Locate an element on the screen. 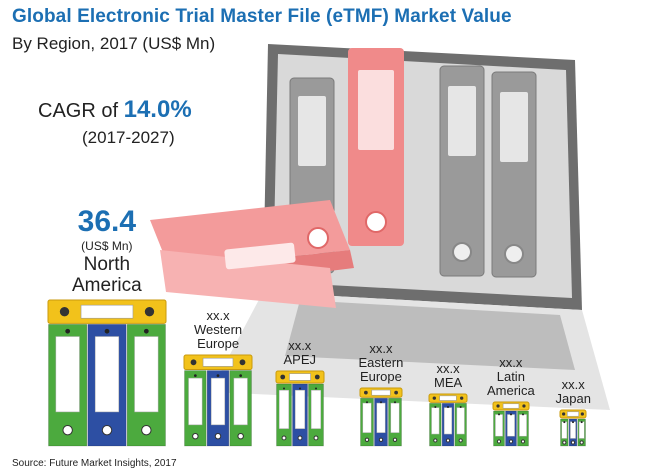 The height and width of the screenshot is (476, 650). value-label-eastern-europe: xx.x is located at coordinates (381, 348).